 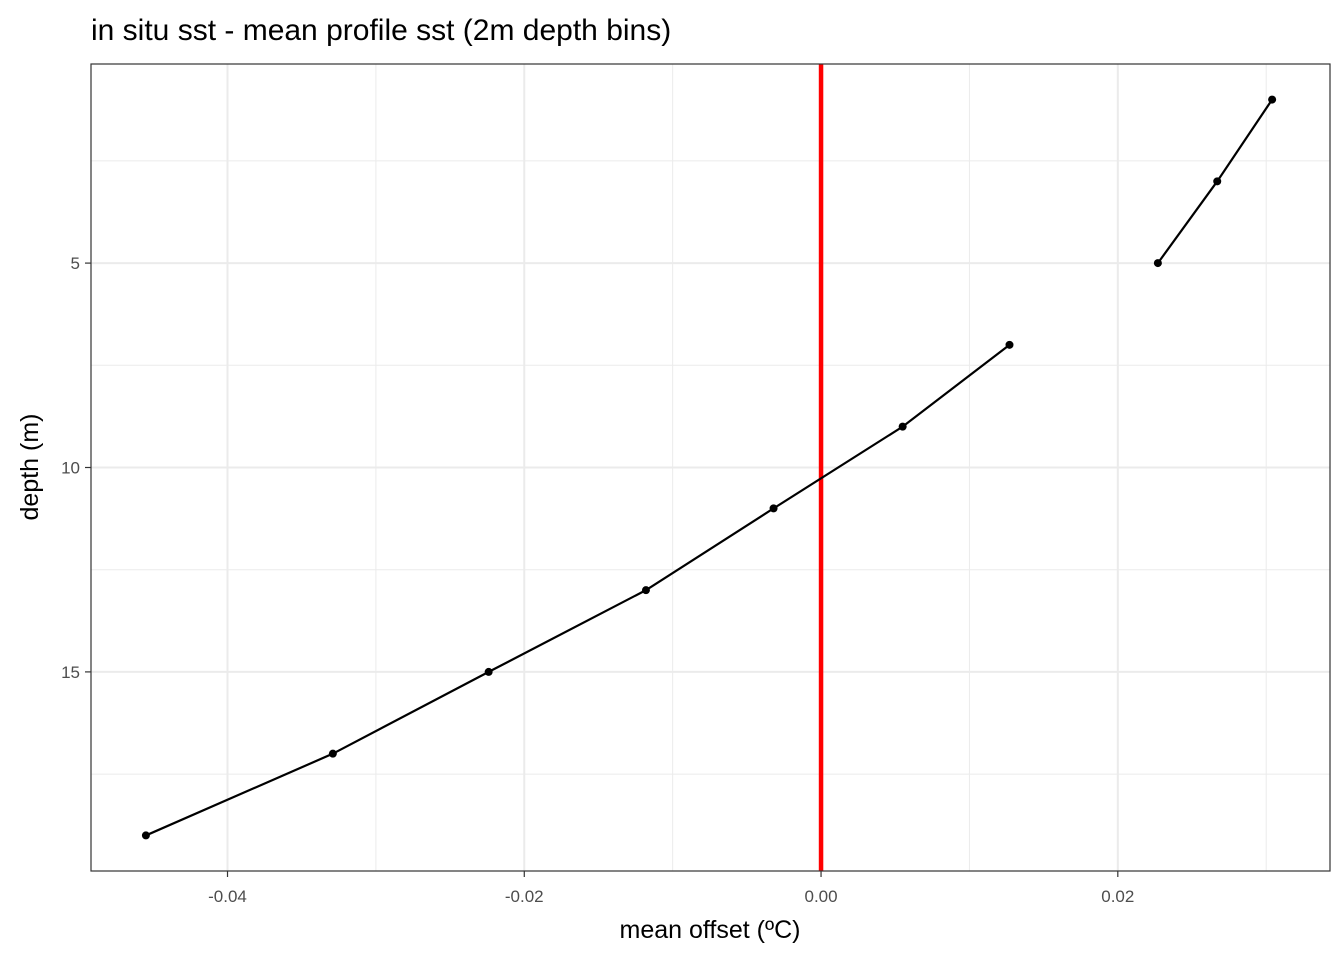 I want to click on x-tick-label: -0.04, so click(x=227, y=896).